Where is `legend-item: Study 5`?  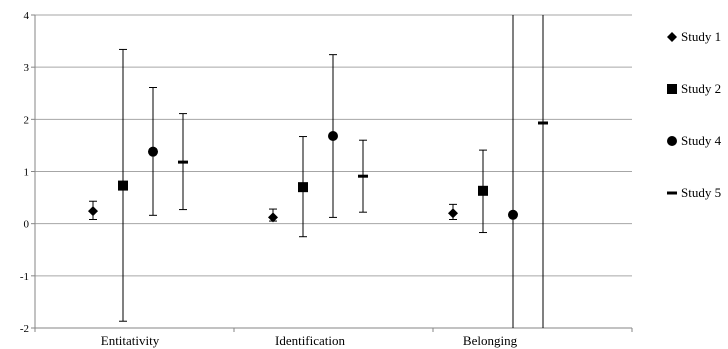
legend-item: Study 5 is located at coordinates (694, 192).